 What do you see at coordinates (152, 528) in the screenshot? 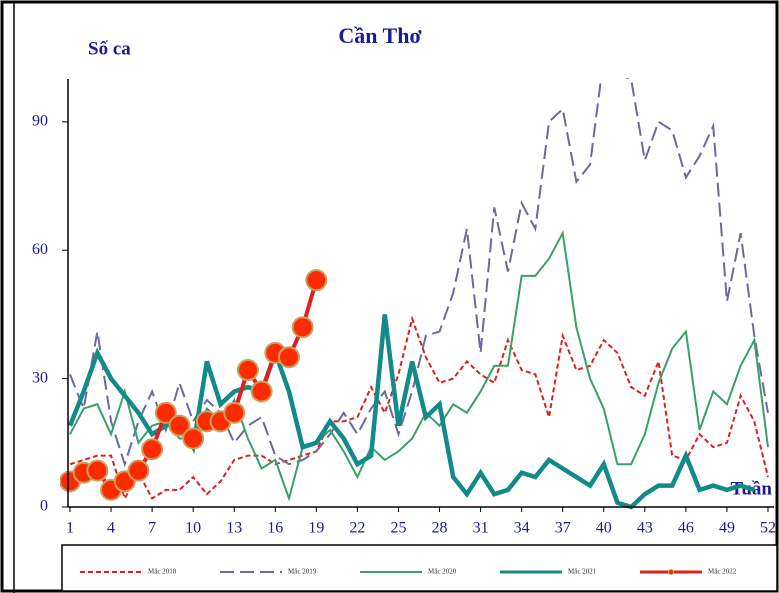
I see `x-tick-label: 7` at bounding box center [152, 528].